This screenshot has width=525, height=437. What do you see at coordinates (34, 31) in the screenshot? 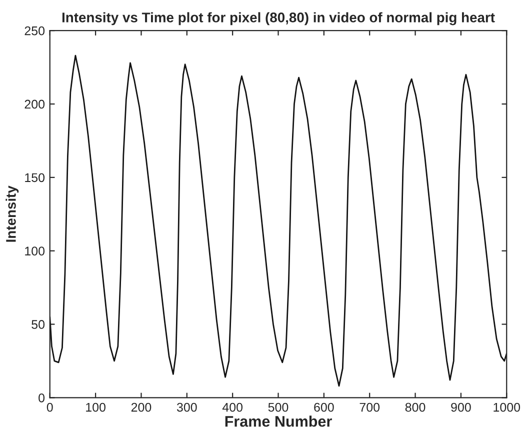
I see `y-tick-label: 250` at bounding box center [34, 31].